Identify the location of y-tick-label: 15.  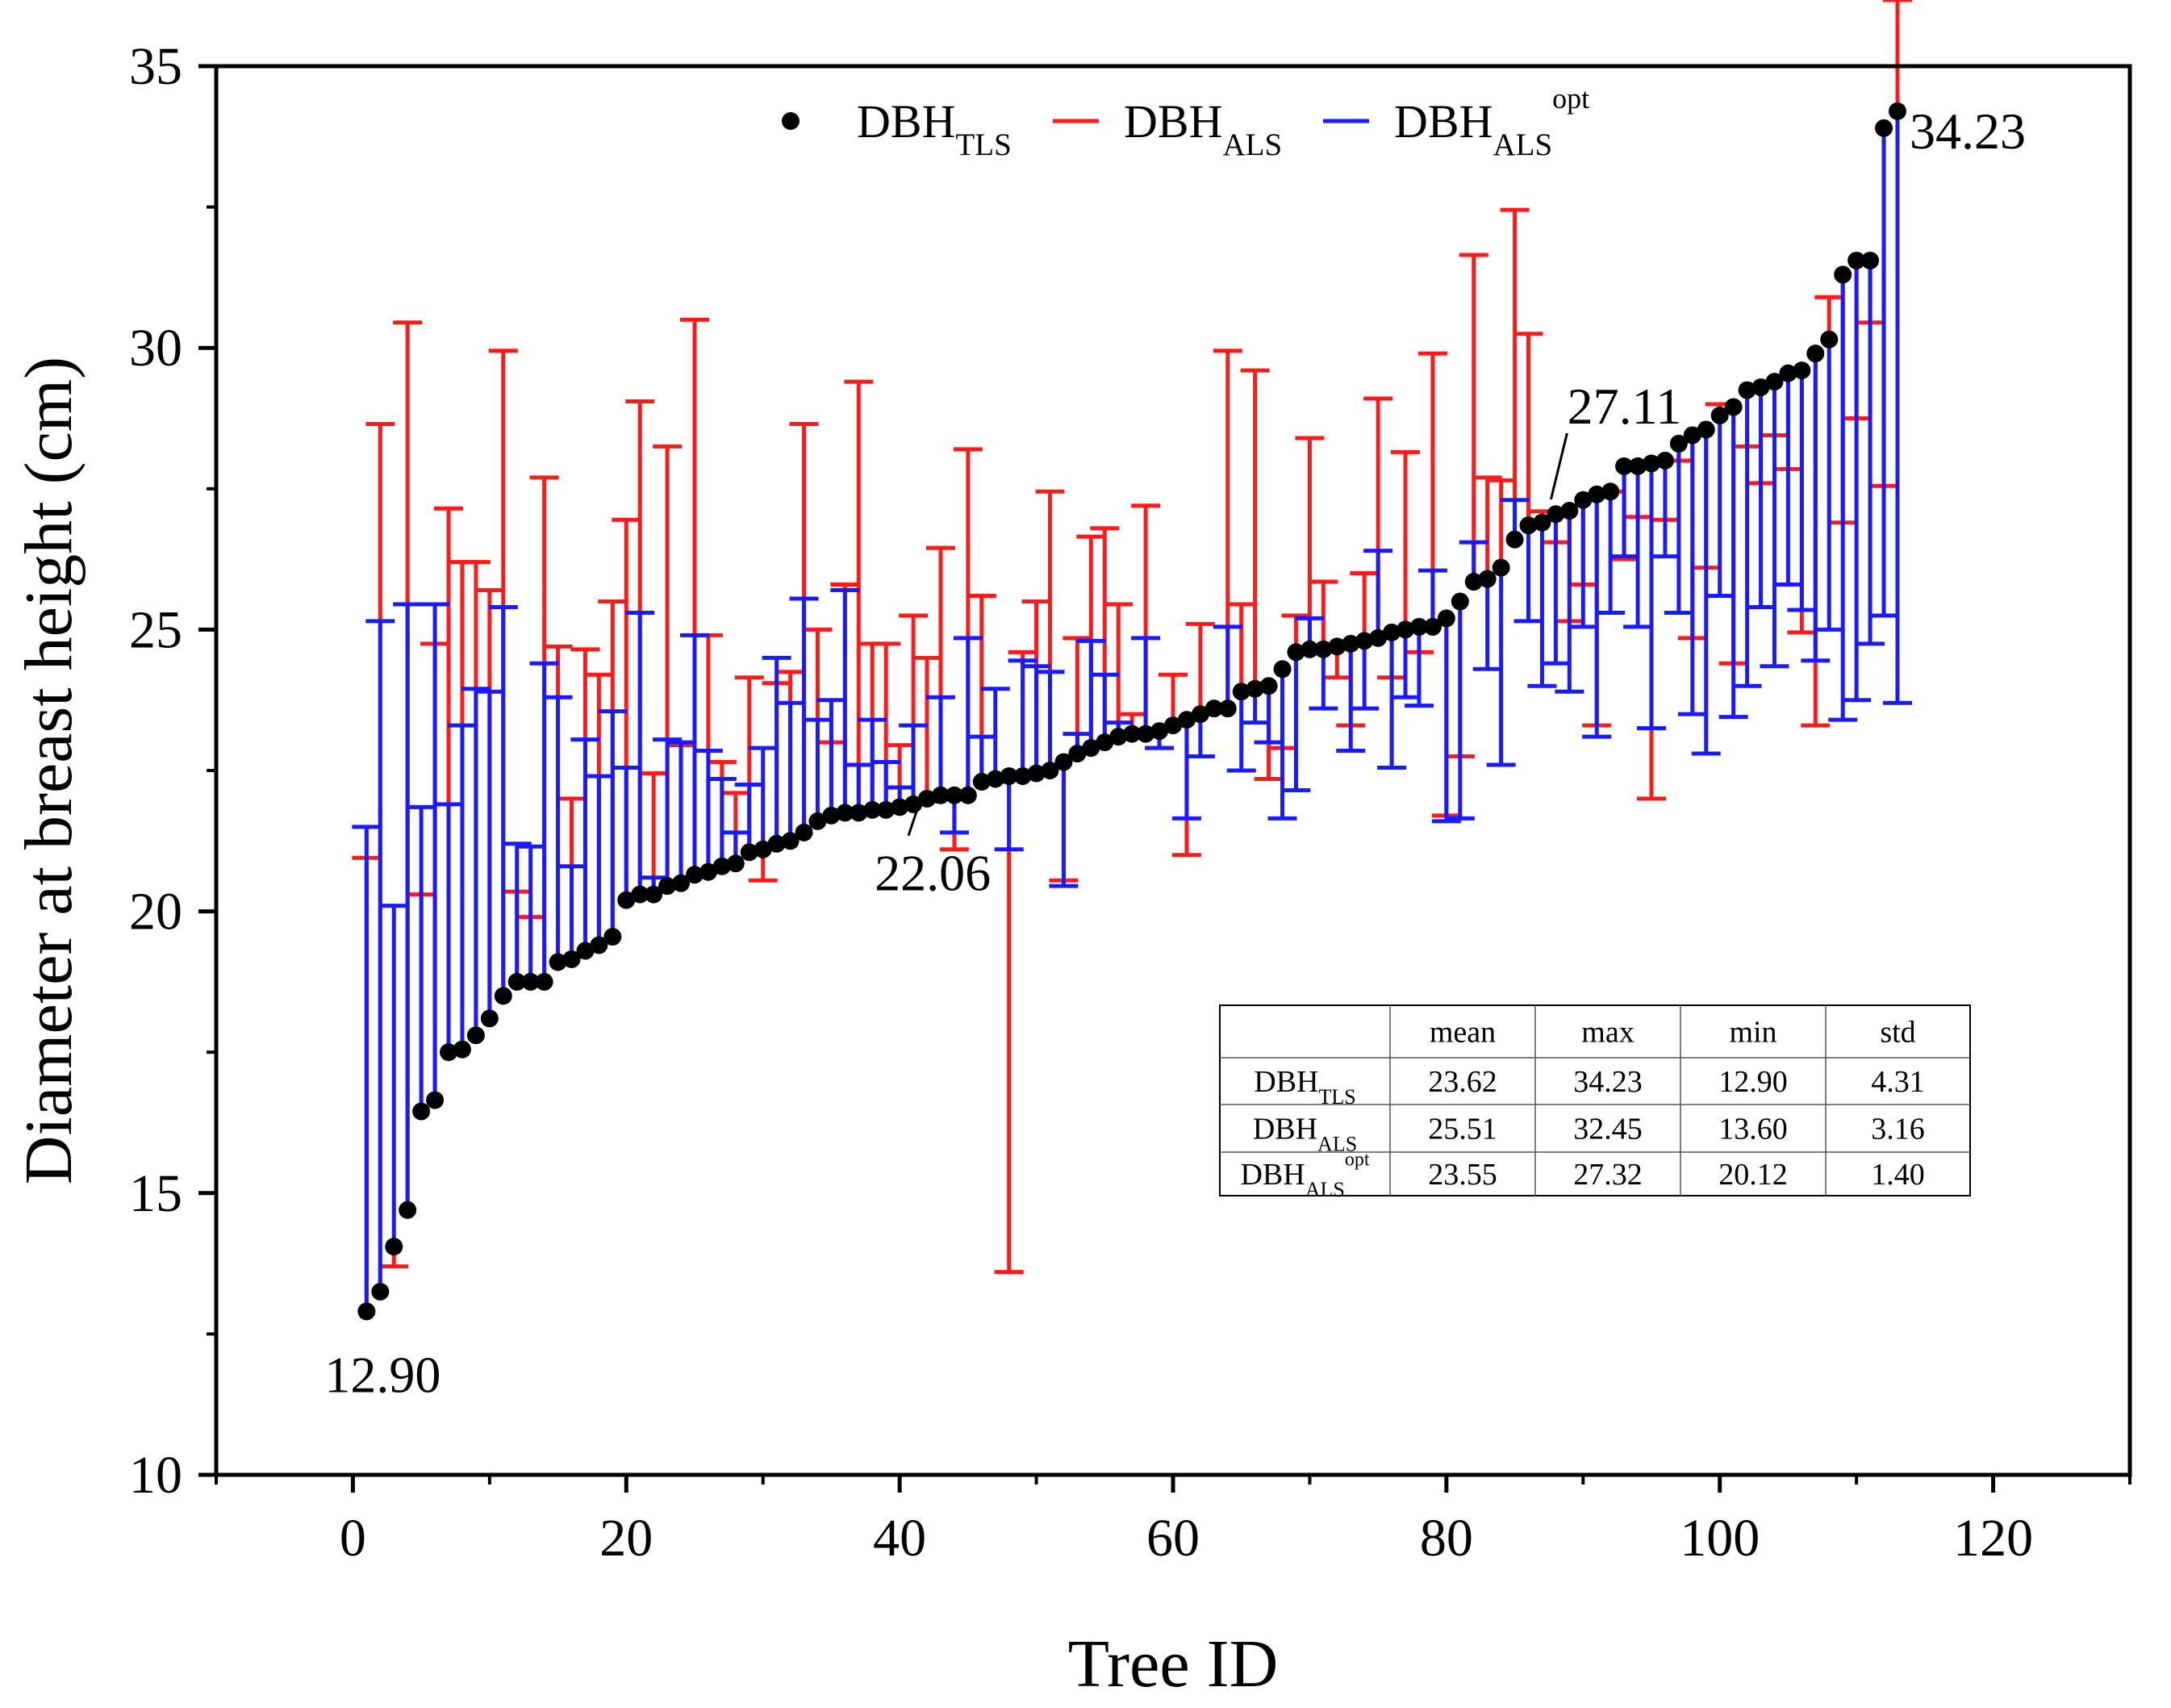
(155, 1193).